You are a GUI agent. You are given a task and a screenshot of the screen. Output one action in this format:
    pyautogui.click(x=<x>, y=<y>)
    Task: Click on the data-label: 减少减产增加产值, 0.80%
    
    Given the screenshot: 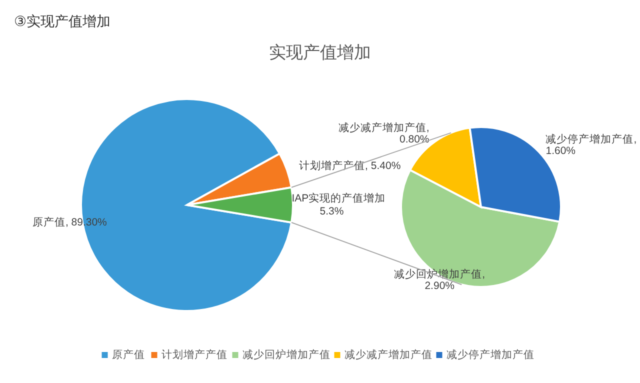 What is the action you would take?
    pyautogui.click(x=384, y=133)
    